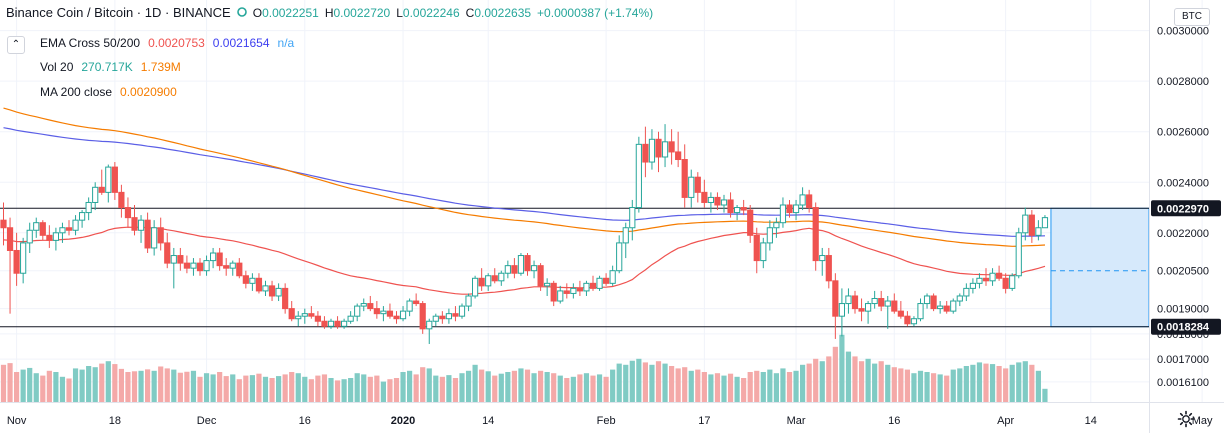  Describe the element at coordinates (257, 13) in the screenshot. I see `open-label: O` at that location.